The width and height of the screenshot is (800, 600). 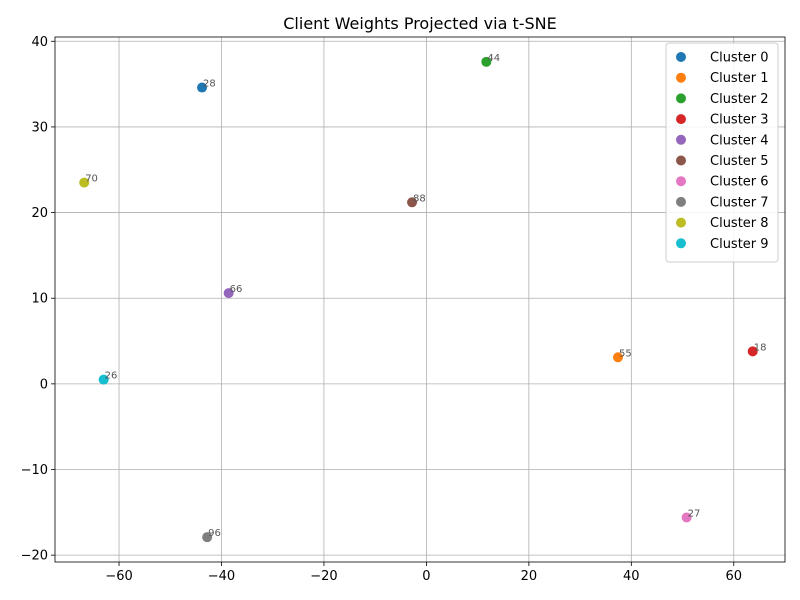 What do you see at coordinates (733, 576) in the screenshot?
I see `x-tick-label: 60` at bounding box center [733, 576].